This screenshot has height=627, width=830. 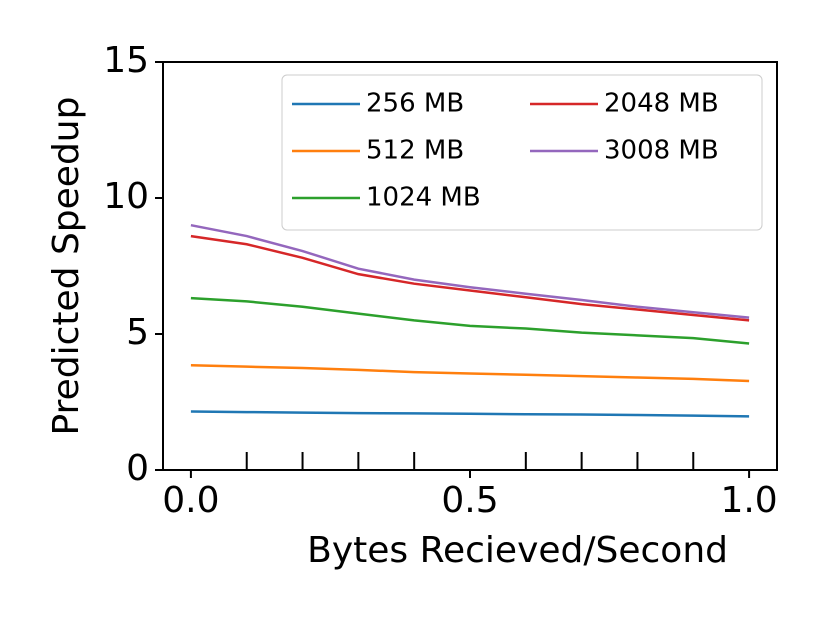 I want to click on y-tick-label: 0, so click(x=137, y=468).